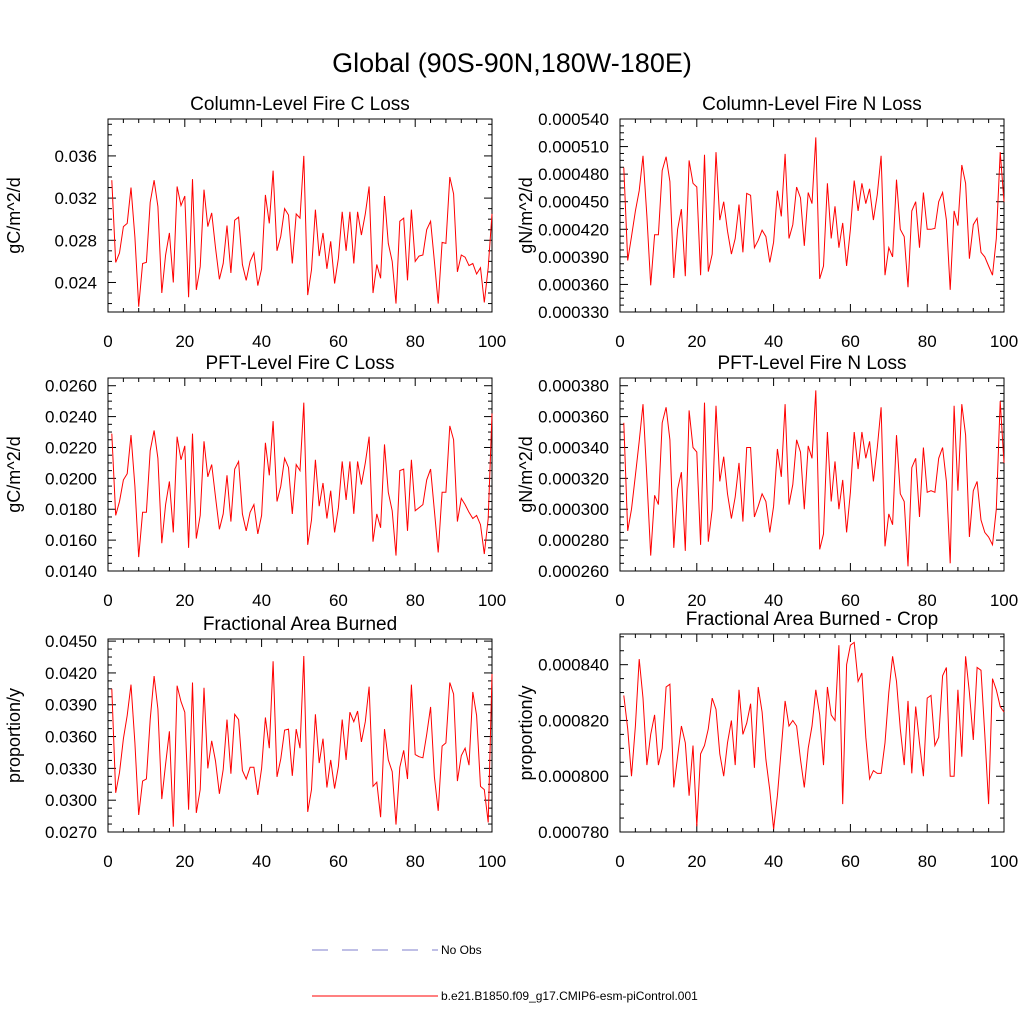 The image size is (1024, 1024). What do you see at coordinates (512, 63) in the screenshot?
I see `figure-title: Global (90S-90N,180W-180E)` at bounding box center [512, 63].